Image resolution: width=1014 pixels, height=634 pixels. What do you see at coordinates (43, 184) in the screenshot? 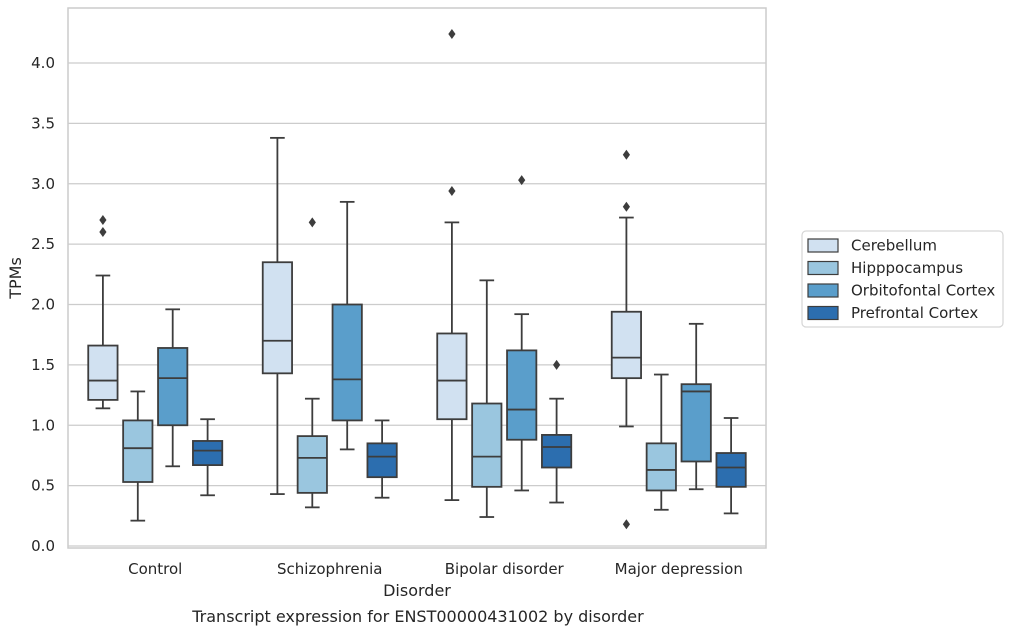
I see `y-tick-label: 3.0` at bounding box center [43, 184].